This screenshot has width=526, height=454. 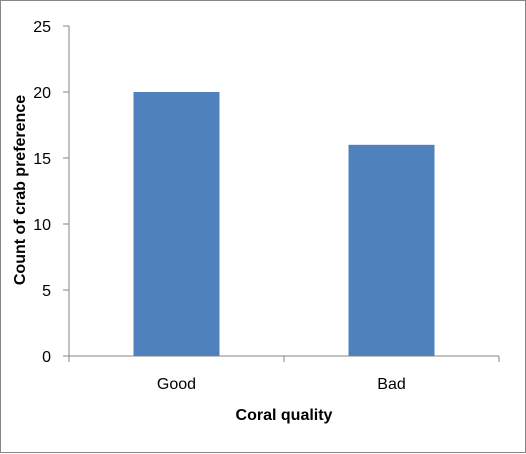 What do you see at coordinates (42, 93) in the screenshot?
I see `y-tick-label: 20` at bounding box center [42, 93].